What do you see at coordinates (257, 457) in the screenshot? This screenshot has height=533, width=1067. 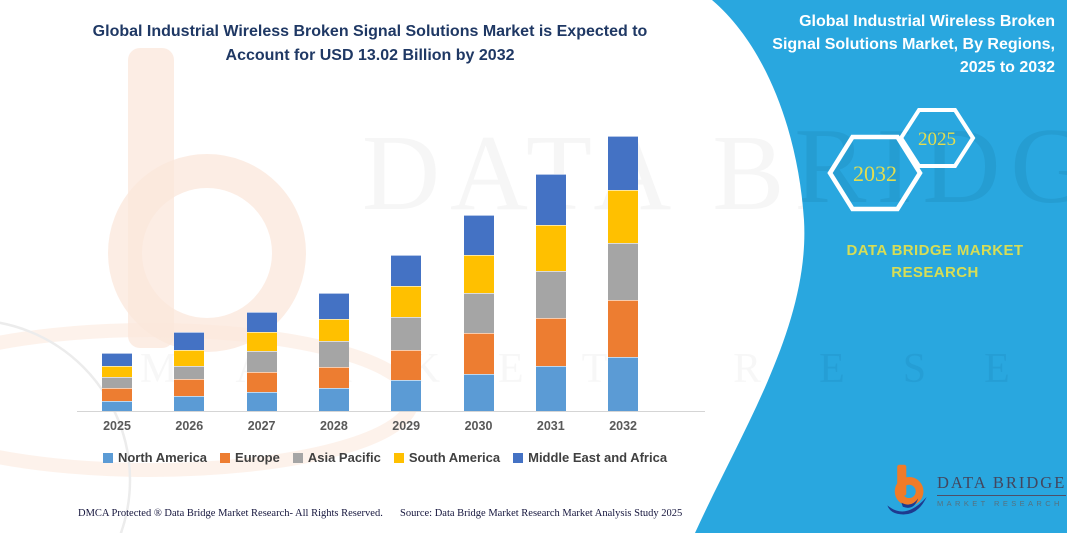 I see `legend-label: Europe` at bounding box center [257, 457].